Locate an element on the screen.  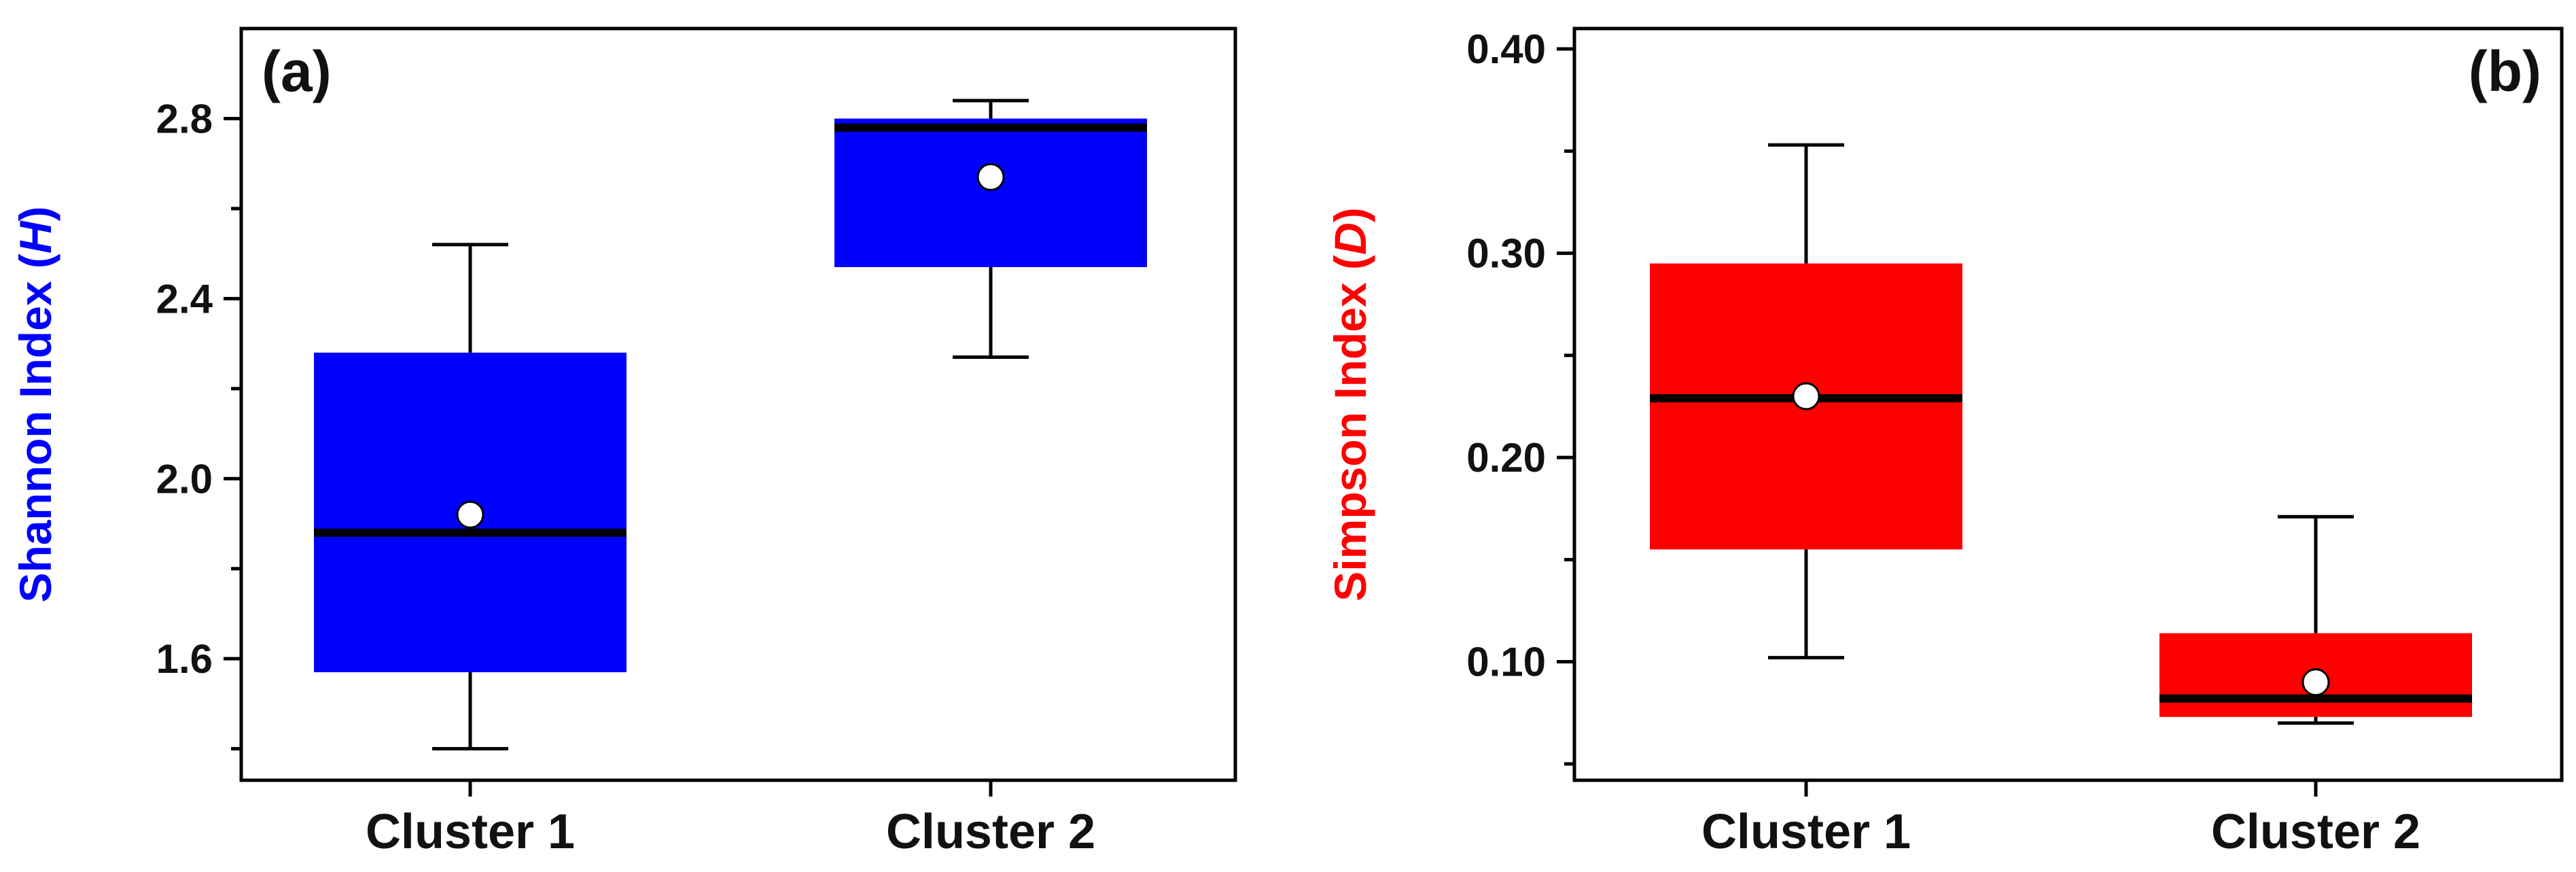
y-tick-label: 2.4 is located at coordinates (184, 298).